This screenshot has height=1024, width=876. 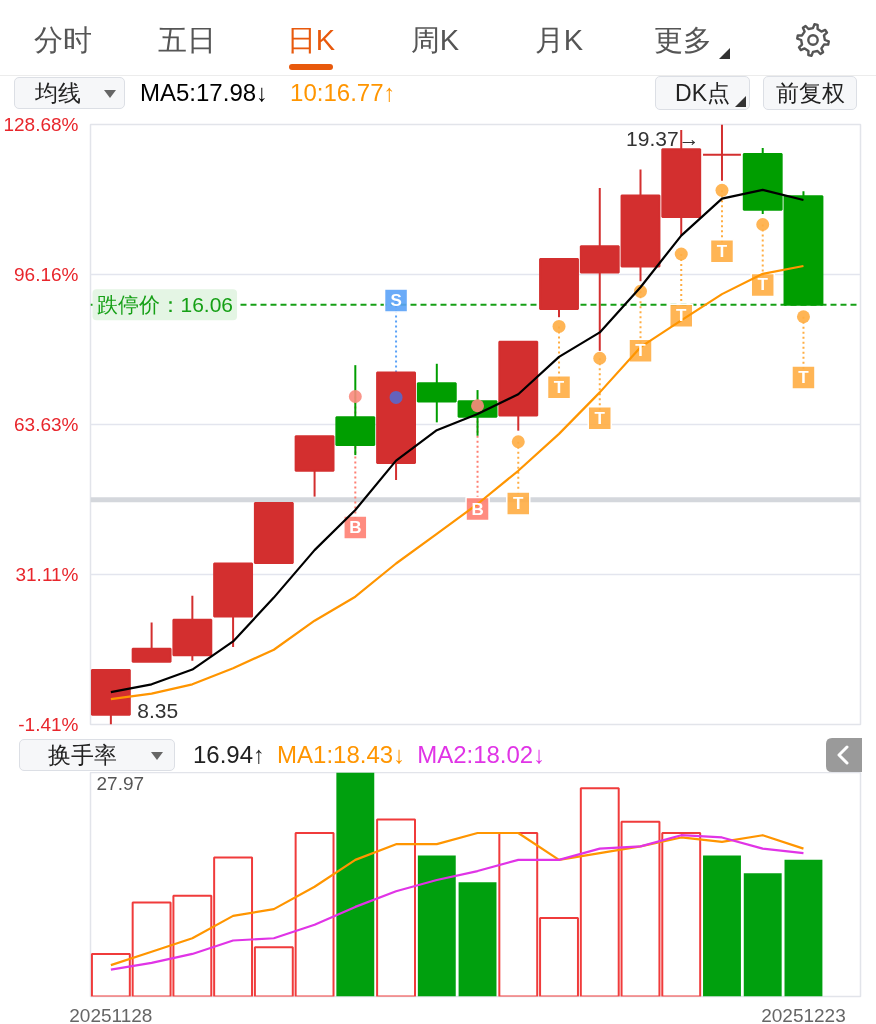 I want to click on text: MA2:18.02↓, so click(x=481, y=754).